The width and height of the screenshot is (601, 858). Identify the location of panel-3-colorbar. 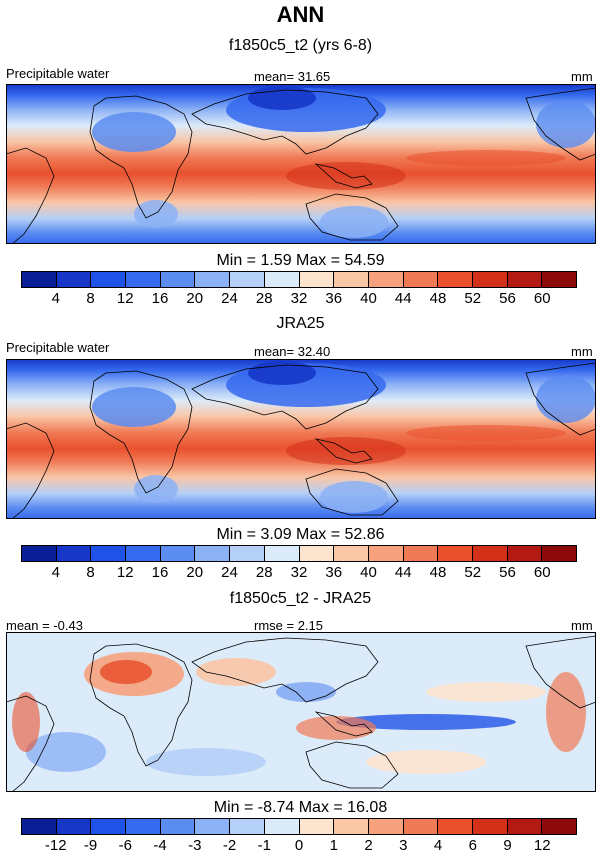
(299, 826).